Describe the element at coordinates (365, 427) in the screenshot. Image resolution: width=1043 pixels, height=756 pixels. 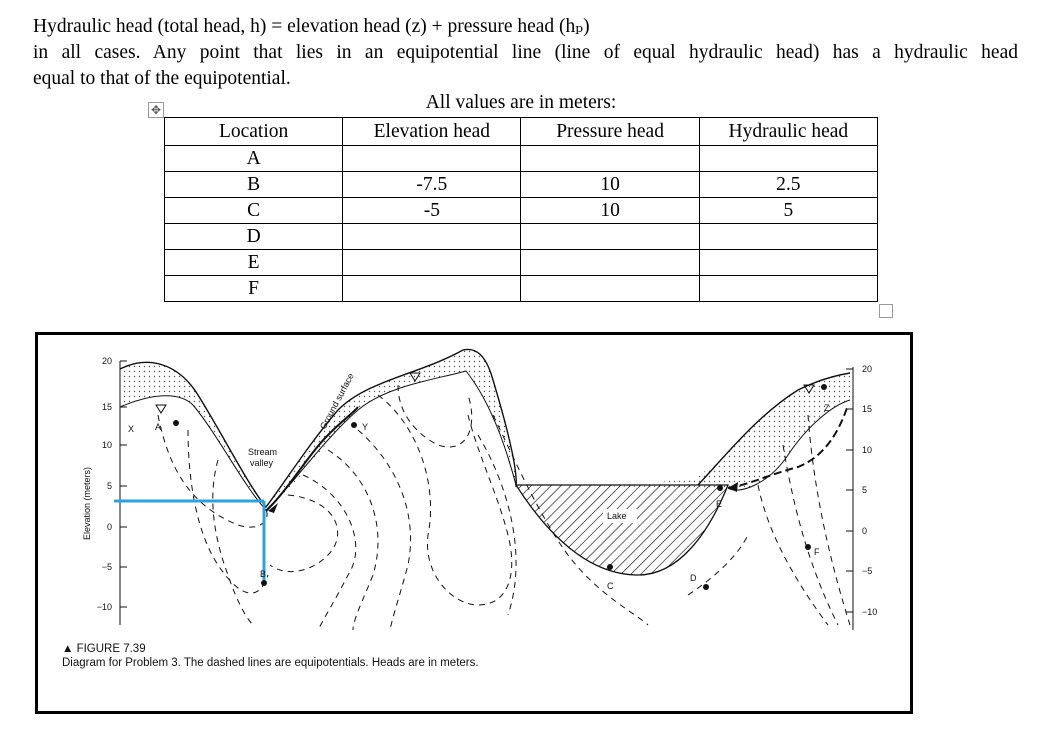
I see `point-label-y: Y` at that location.